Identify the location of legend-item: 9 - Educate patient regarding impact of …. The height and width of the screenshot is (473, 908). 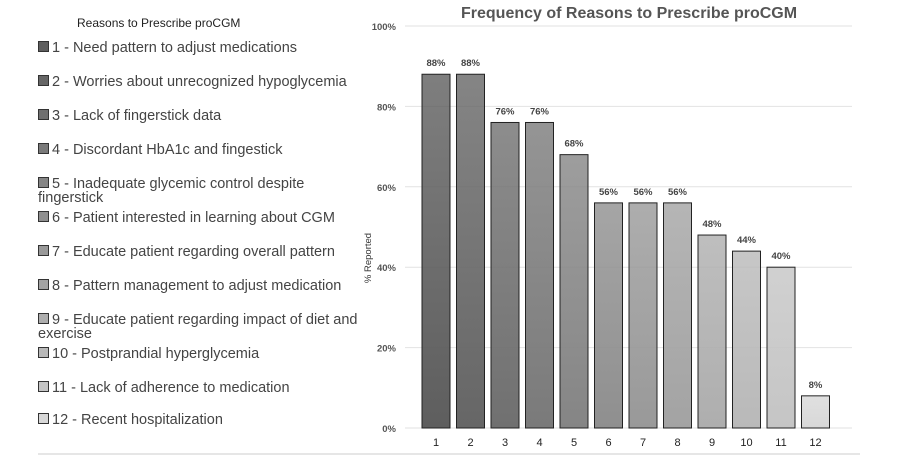
(203, 327).